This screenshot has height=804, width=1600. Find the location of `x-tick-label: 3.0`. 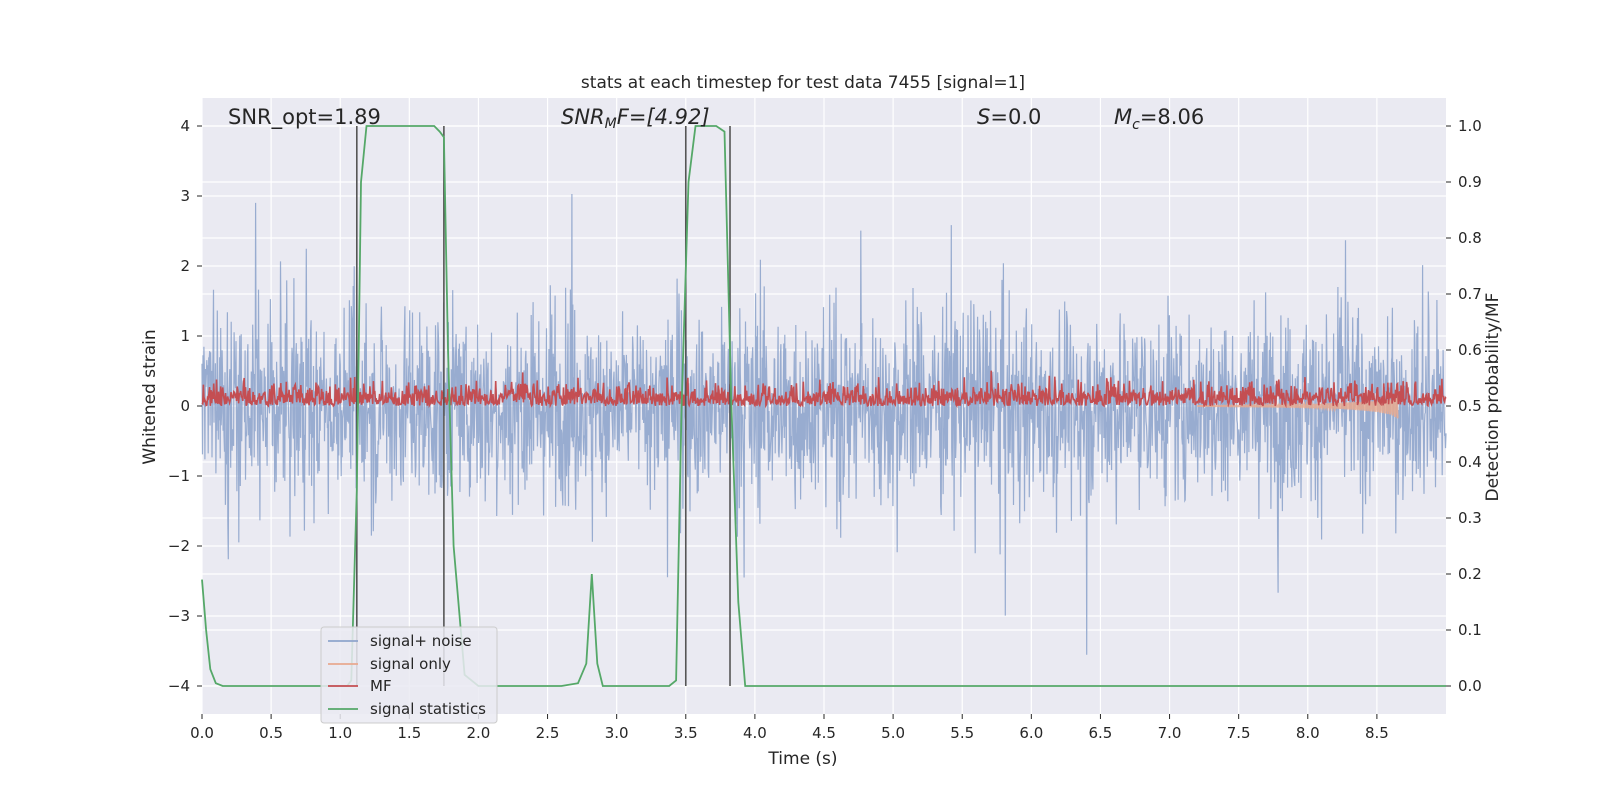

x-tick-label: 3.0 is located at coordinates (617, 733).